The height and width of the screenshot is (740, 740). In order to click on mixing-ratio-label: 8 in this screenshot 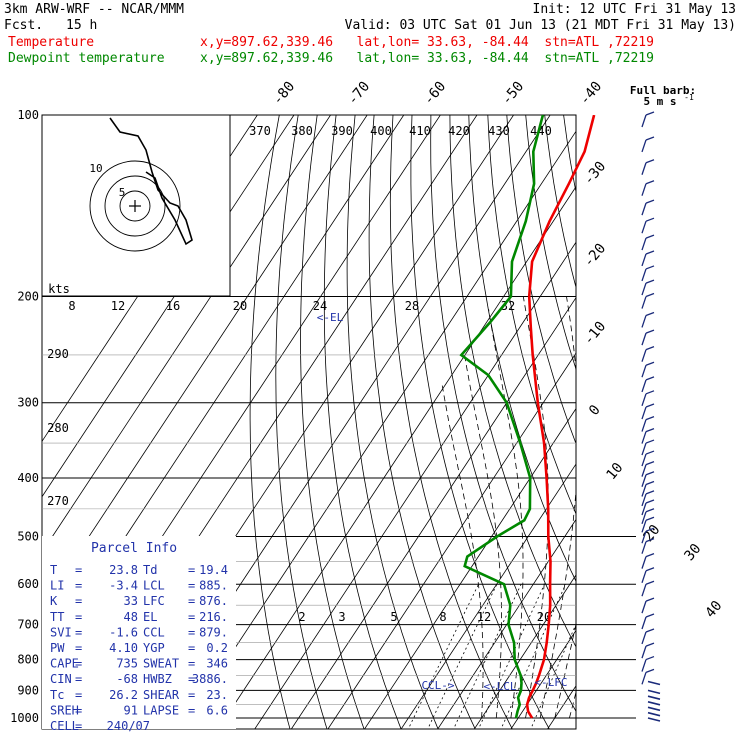, I will do `click(442, 617)`.